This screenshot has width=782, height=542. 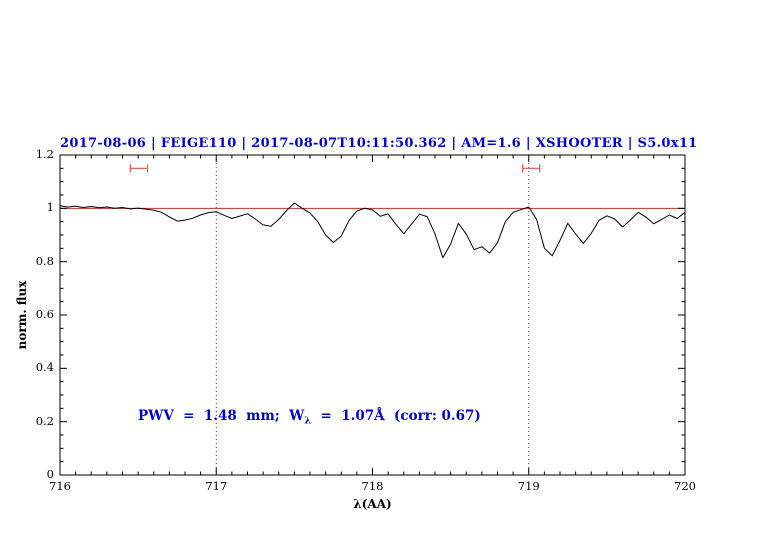 I want to click on pwv-annotation: PWV = 1.48 mm; Wλ = 1.07Å (corr: 0.67), so click(x=309, y=417).